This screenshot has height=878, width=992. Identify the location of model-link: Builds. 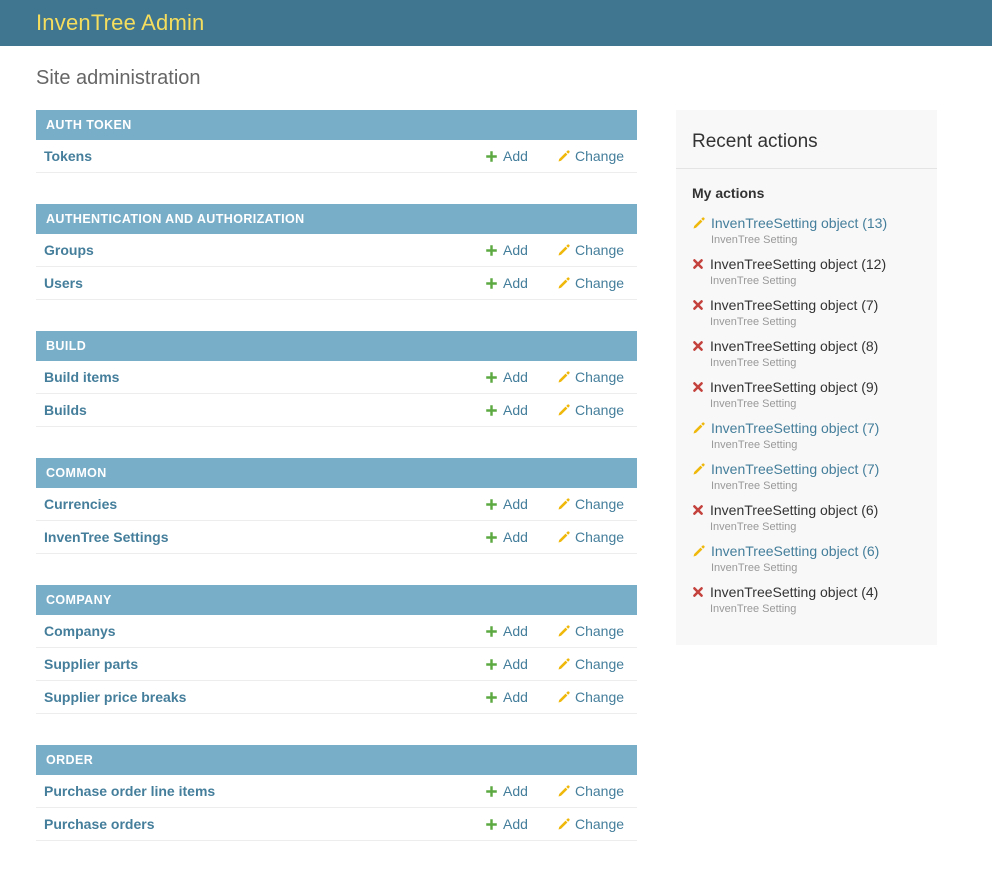
(65, 410).